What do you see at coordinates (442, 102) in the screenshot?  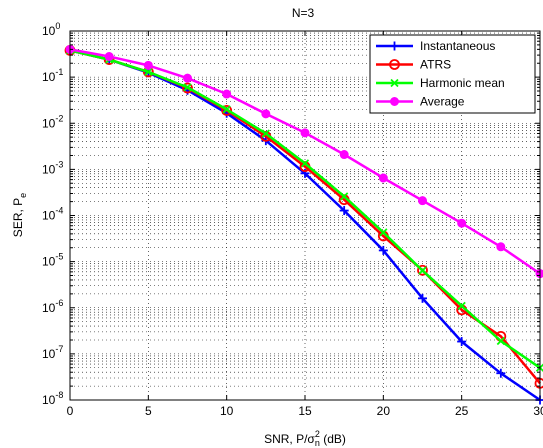 I see `legend-label: Average` at bounding box center [442, 102].